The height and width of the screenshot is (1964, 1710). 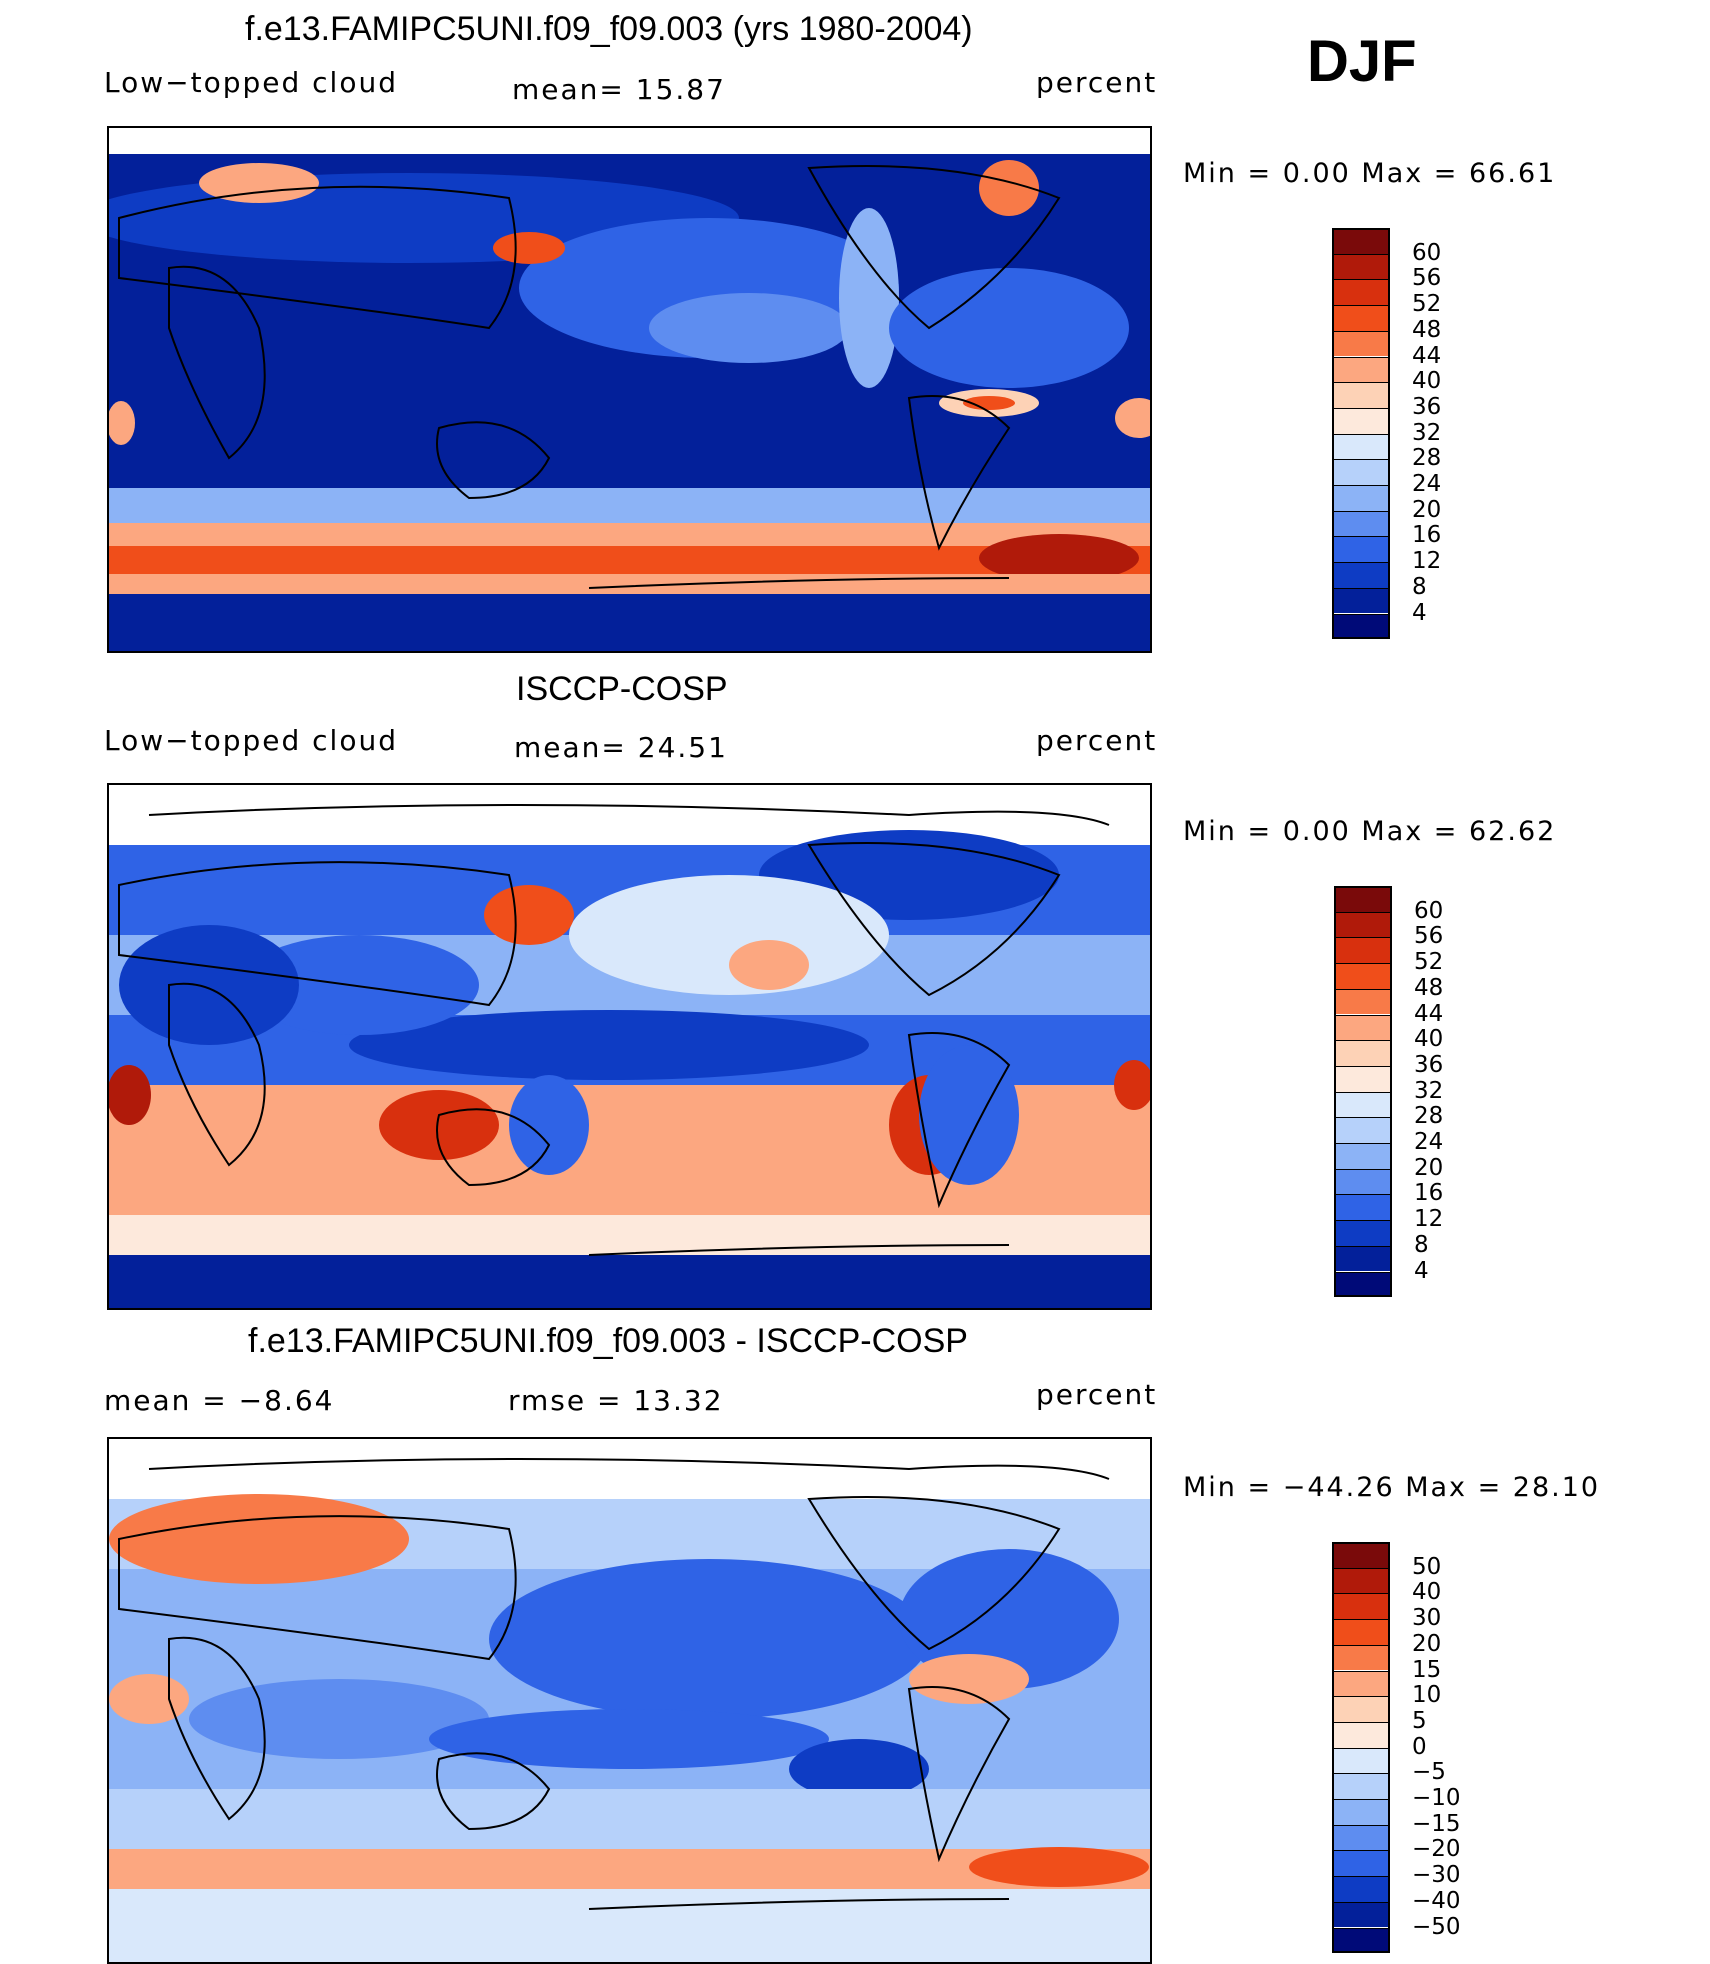 What do you see at coordinates (1427, 1566) in the screenshot?
I see `colorbar-label: 50` at bounding box center [1427, 1566].